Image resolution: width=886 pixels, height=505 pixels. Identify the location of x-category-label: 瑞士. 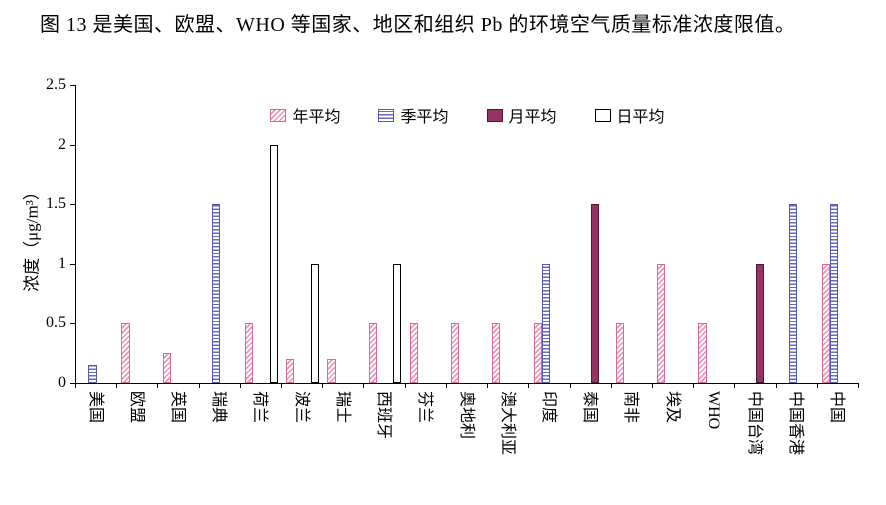
(342, 407).